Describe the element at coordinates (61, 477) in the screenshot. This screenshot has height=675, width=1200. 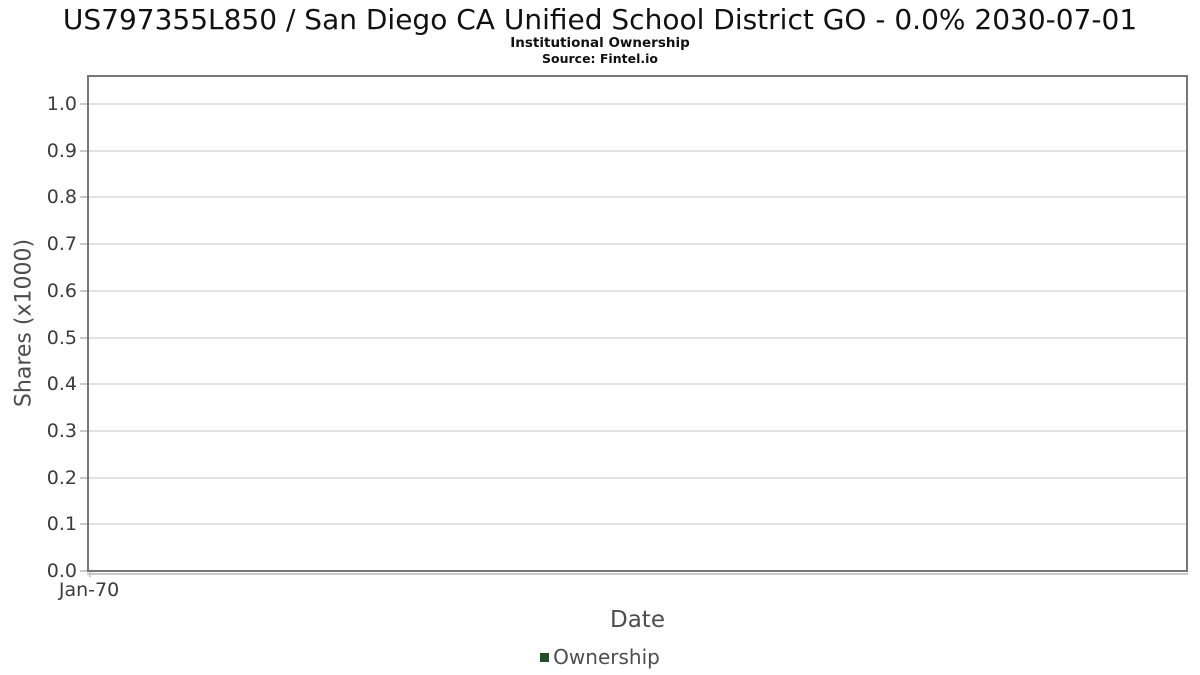
I see `y-tick-label: 0.2` at that location.